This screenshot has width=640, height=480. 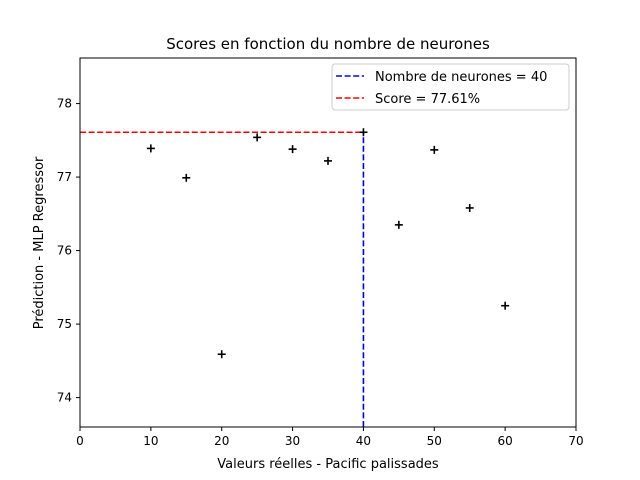 I want to click on x-tick-label: 60, so click(x=505, y=441).